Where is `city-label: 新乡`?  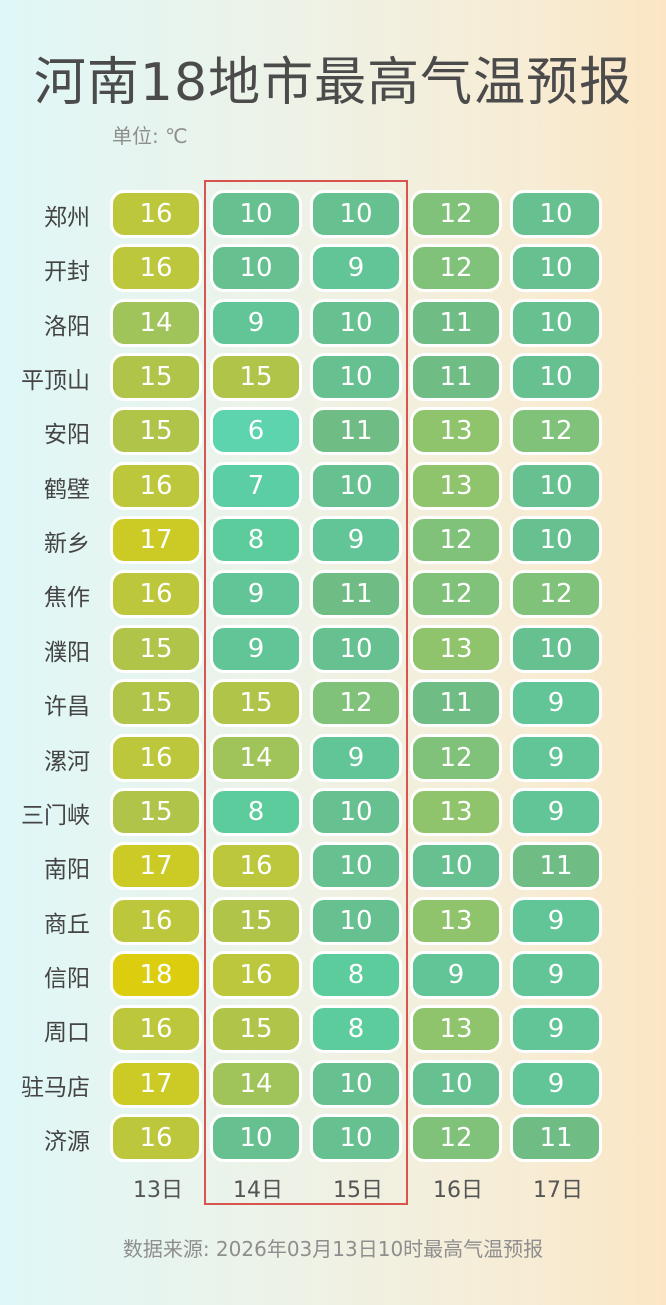
city-label: 新乡 is located at coordinates (67, 544).